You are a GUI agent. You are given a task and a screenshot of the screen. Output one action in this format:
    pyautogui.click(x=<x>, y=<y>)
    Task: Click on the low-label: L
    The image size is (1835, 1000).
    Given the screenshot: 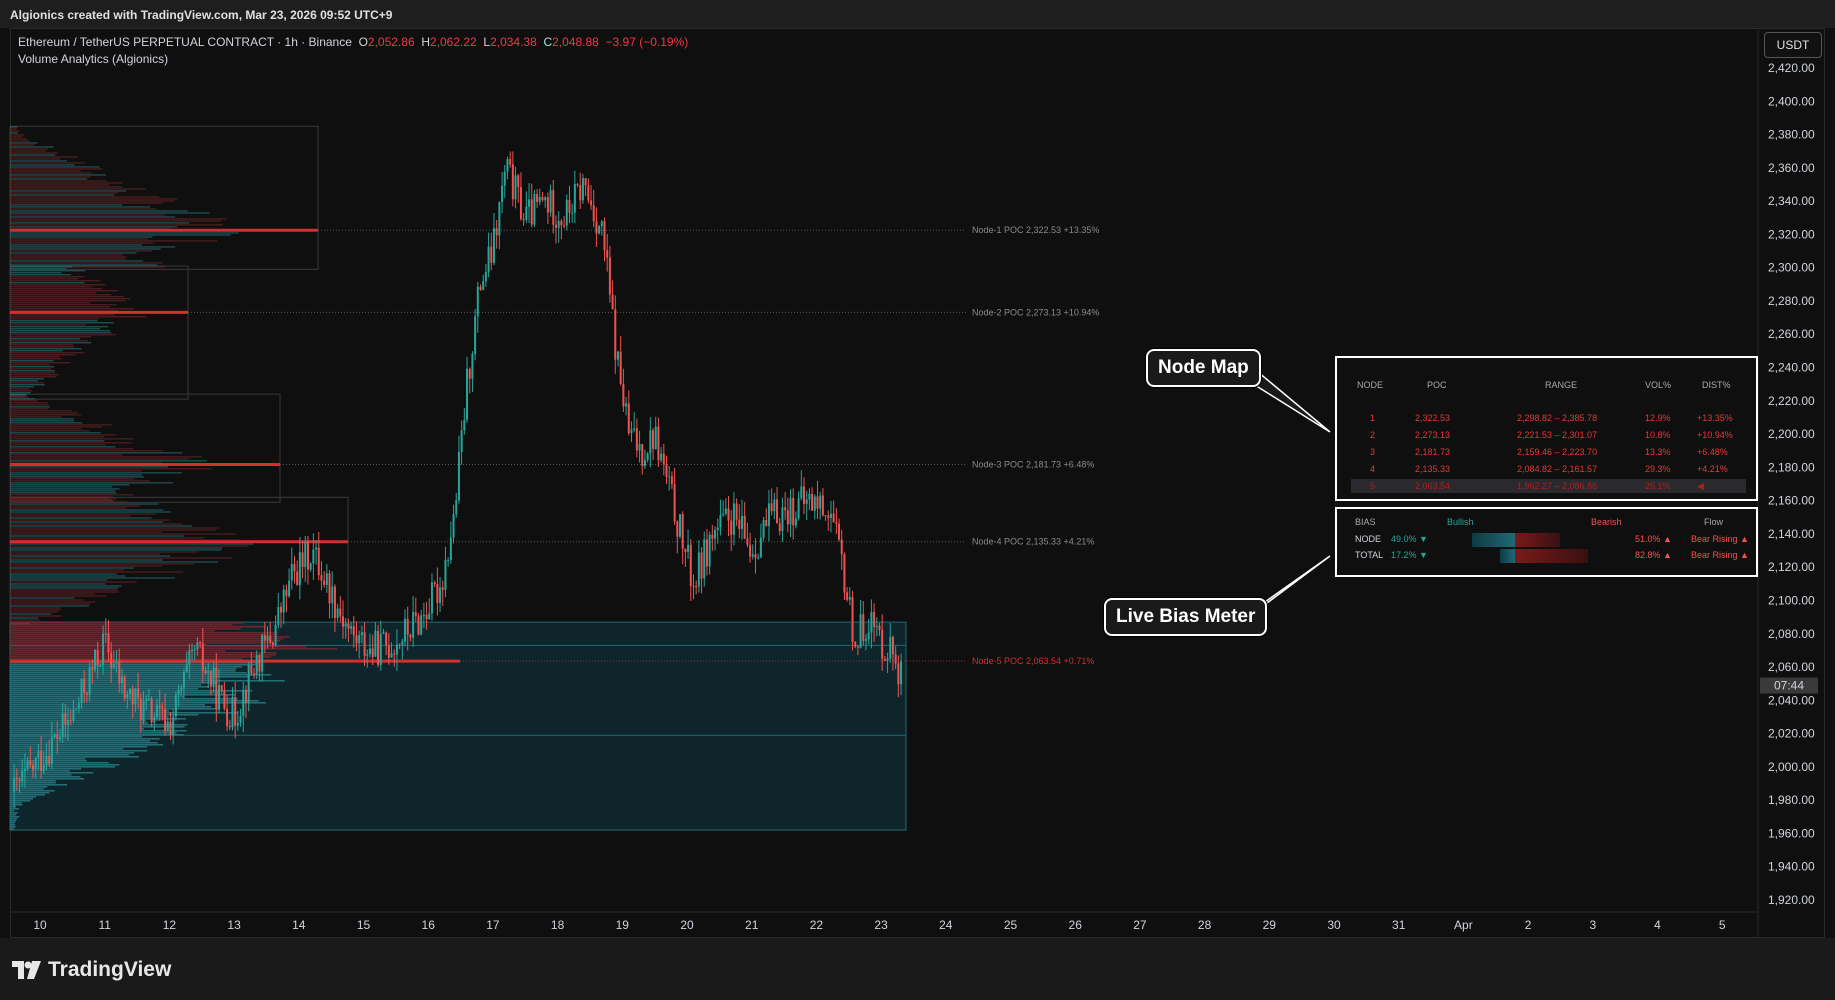 What is the action you would take?
    pyautogui.click(x=487, y=42)
    